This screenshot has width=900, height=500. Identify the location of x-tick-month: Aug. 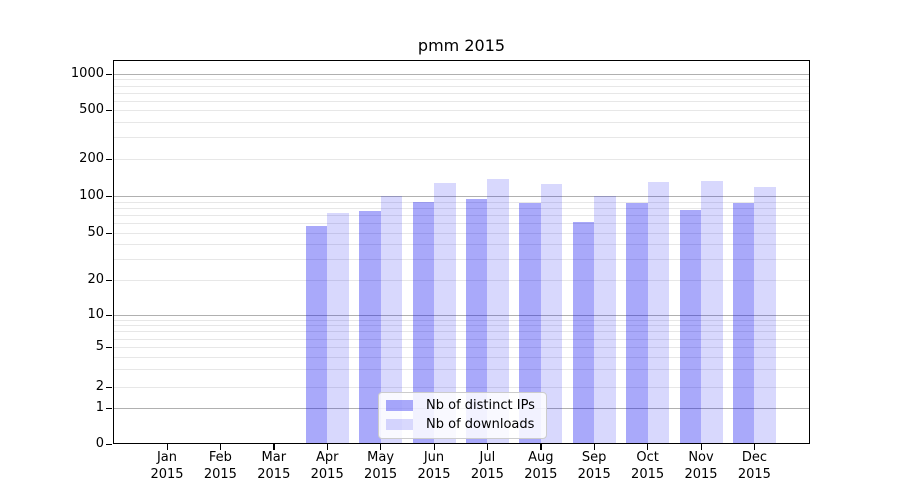
(541, 457).